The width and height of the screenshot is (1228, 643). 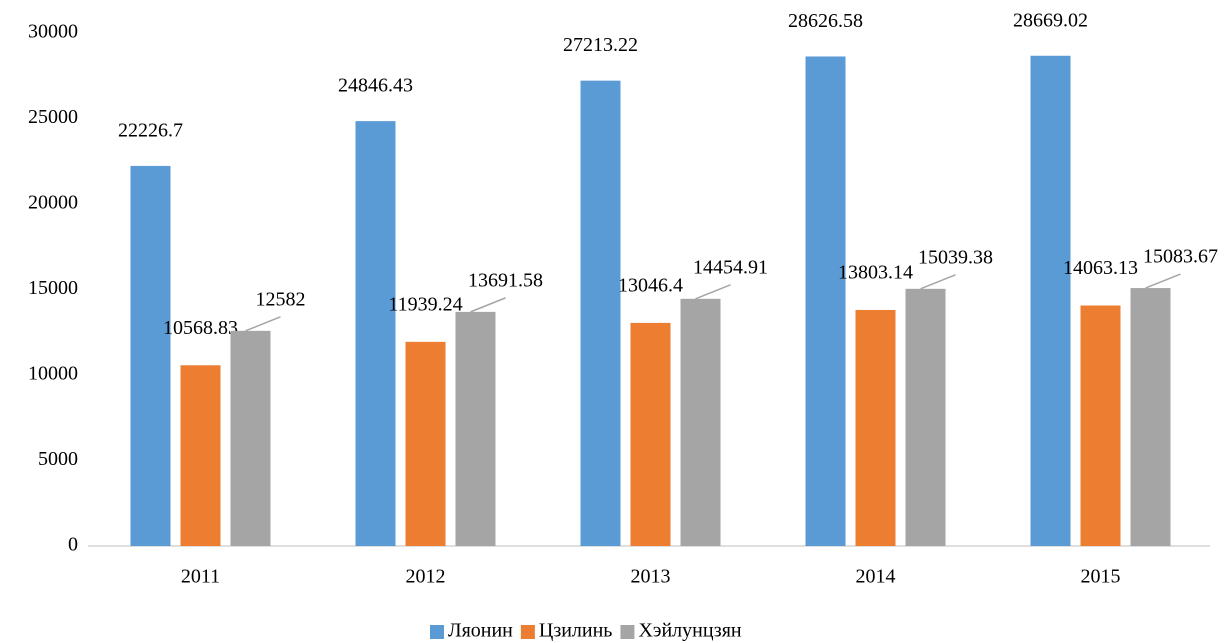 What do you see at coordinates (1050, 20) in the screenshot?
I see `data-label: 28669.02` at bounding box center [1050, 20].